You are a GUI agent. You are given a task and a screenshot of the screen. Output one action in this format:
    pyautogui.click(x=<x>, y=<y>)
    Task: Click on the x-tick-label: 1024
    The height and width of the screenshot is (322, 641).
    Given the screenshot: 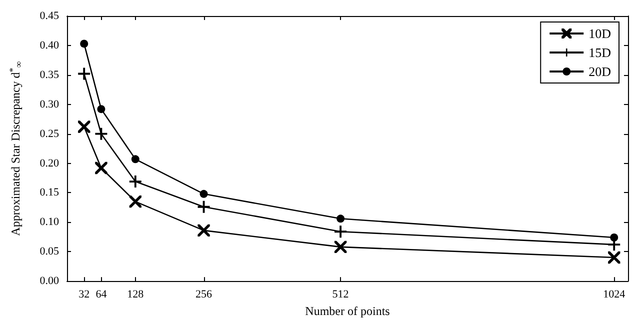 What is the action you would take?
    pyautogui.click(x=614, y=294)
    